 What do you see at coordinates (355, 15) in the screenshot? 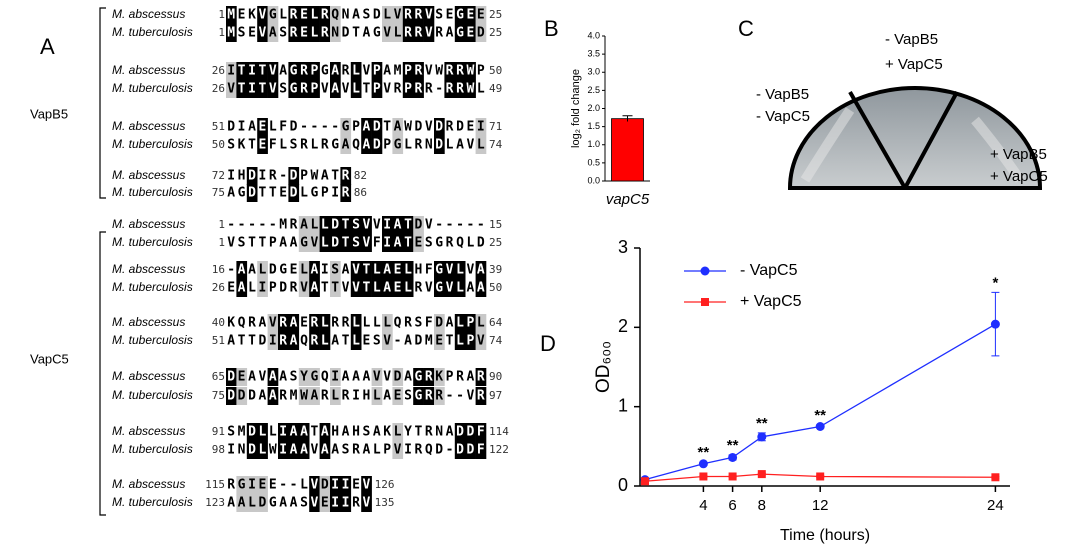
I see `sequence: MEKVGLRELRQNASDLVRRVSEGEE` at bounding box center [355, 15].